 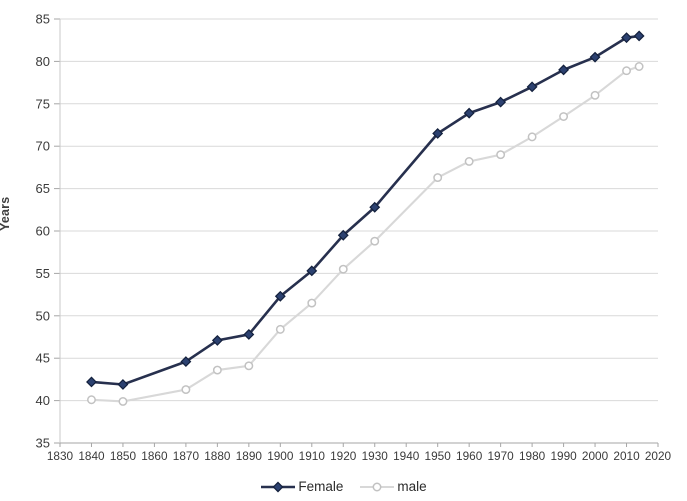 I want to click on chart-legend: Female male, so click(x=343, y=486).